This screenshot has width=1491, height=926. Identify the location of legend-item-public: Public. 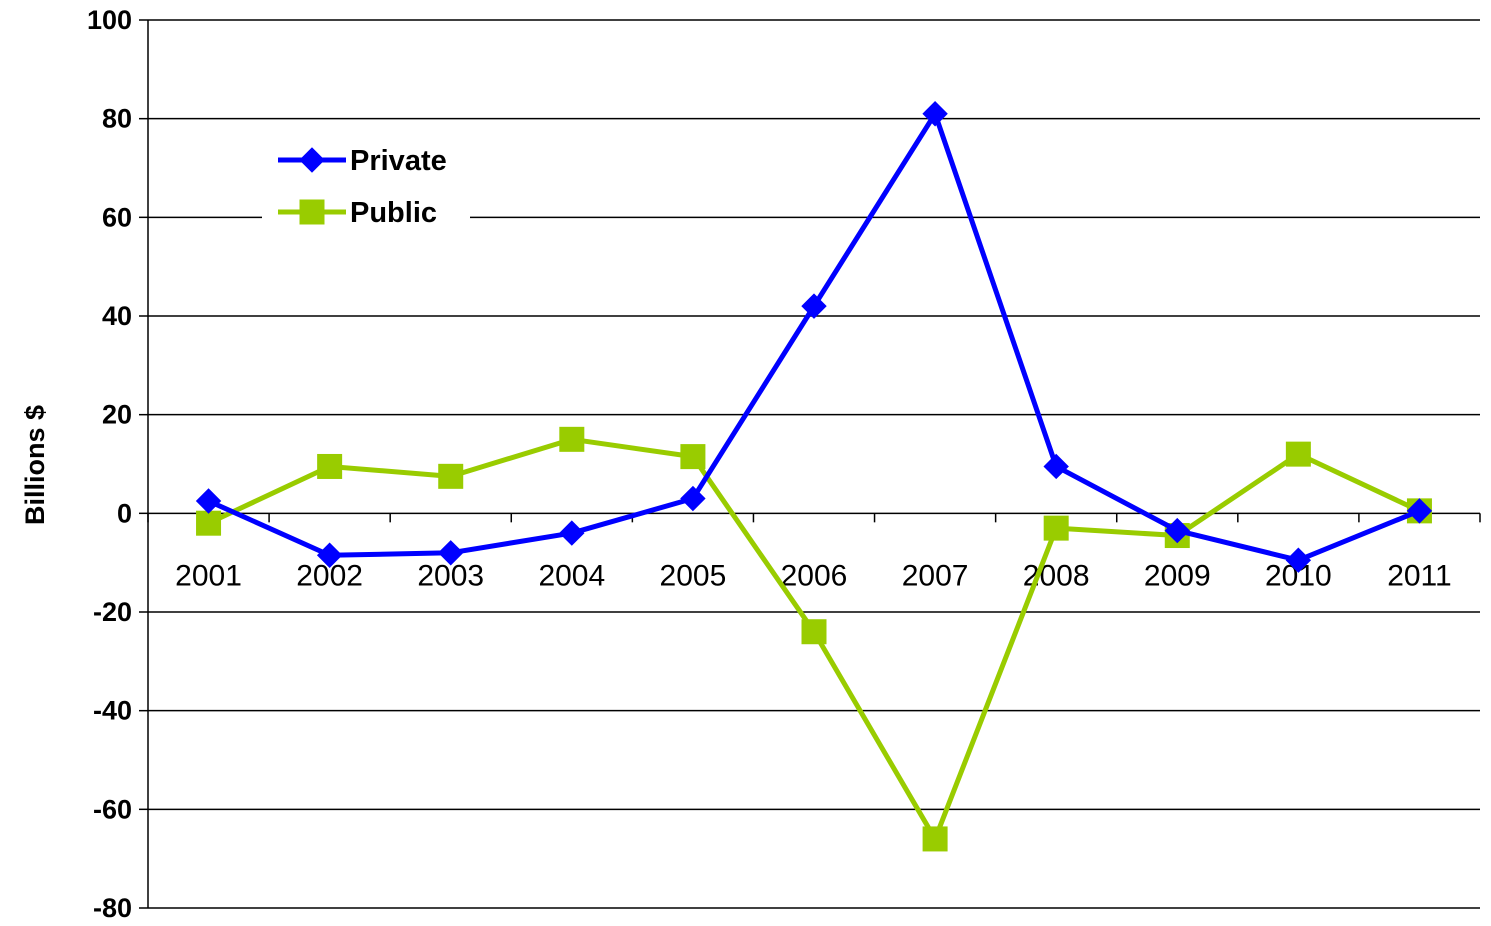
(357, 213).